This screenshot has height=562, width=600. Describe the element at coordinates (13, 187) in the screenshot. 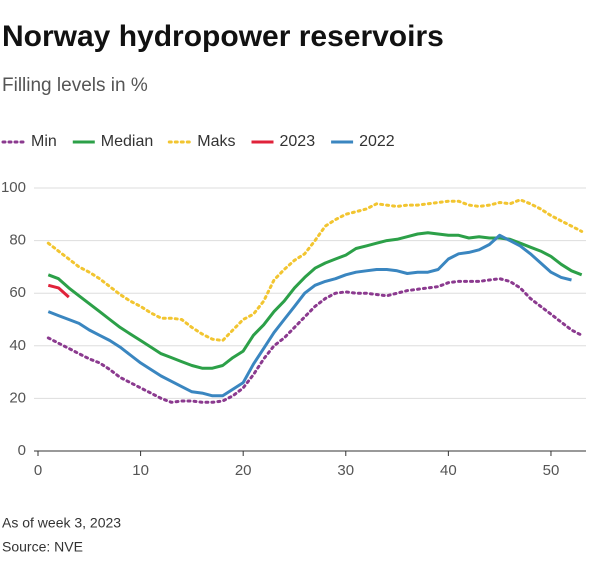

I see `y-tick-label: 100` at that location.